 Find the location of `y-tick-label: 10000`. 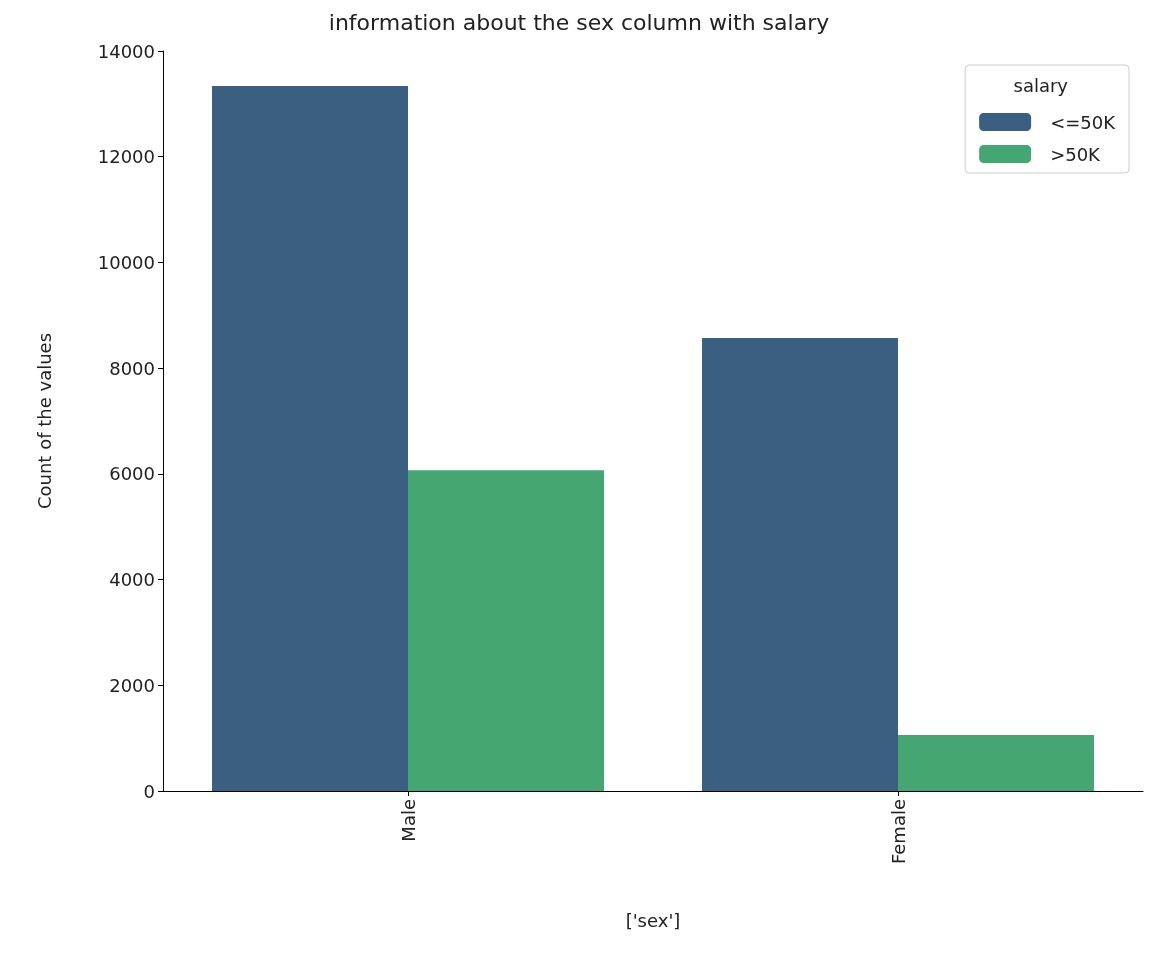

y-tick-label: 10000 is located at coordinates (126, 262).